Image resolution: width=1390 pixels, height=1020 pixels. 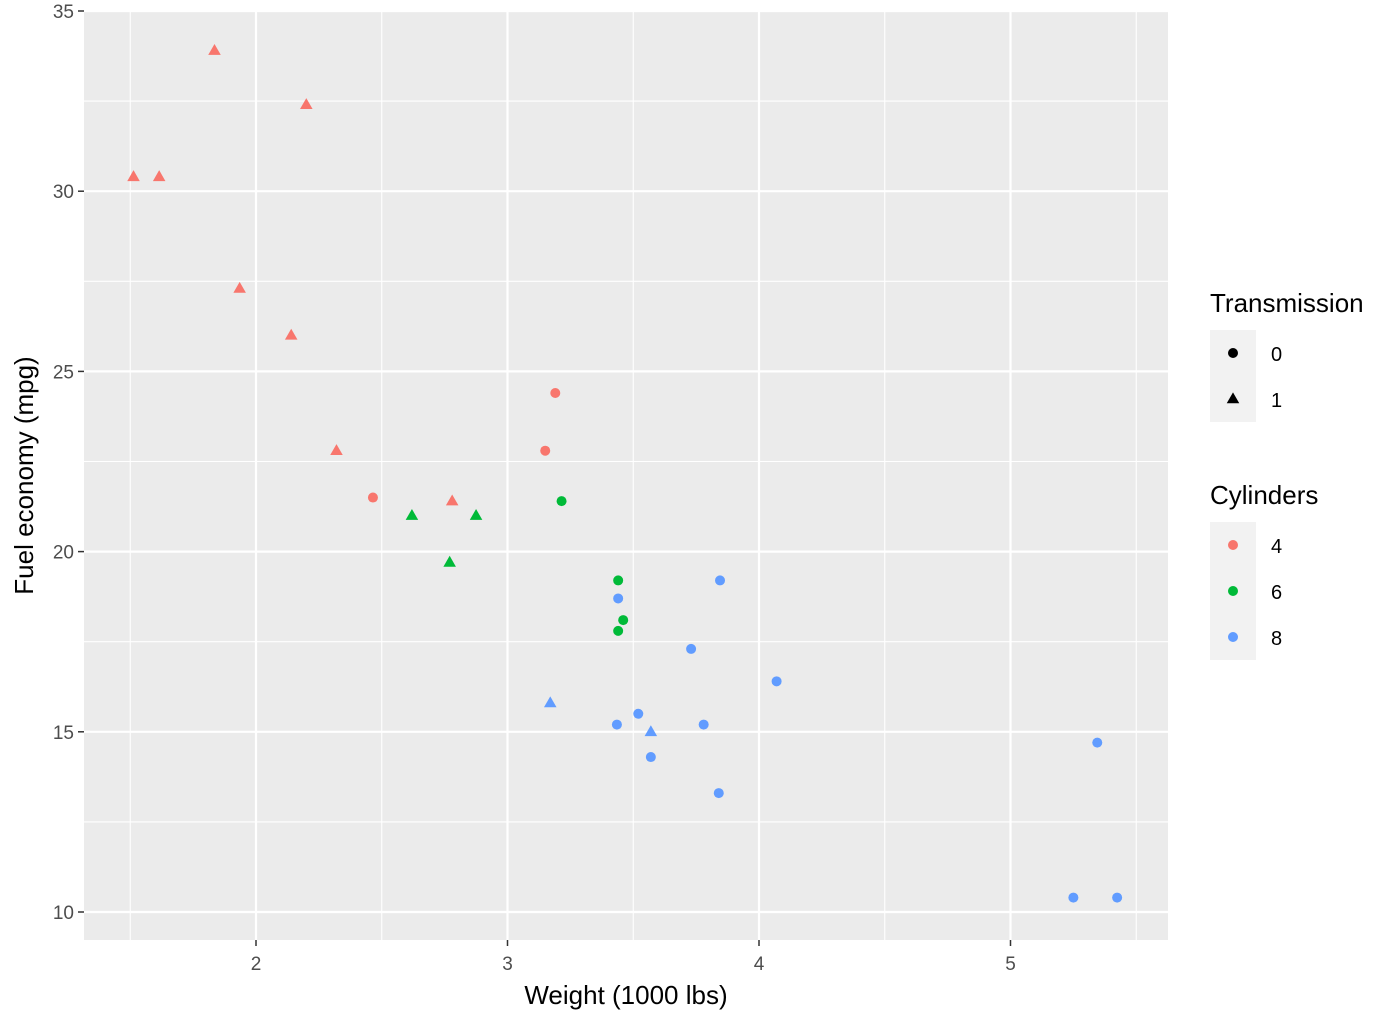 I want to click on y-tick-label: 35, so click(x=63, y=12).